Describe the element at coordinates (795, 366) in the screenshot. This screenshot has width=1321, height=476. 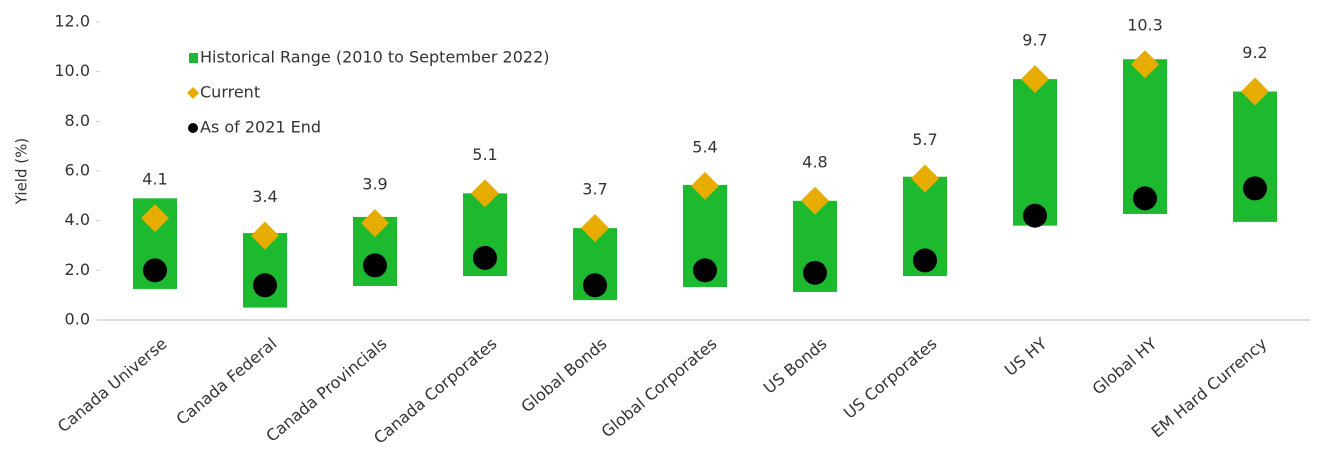
I see `x-tick-label: US Bonds` at that location.